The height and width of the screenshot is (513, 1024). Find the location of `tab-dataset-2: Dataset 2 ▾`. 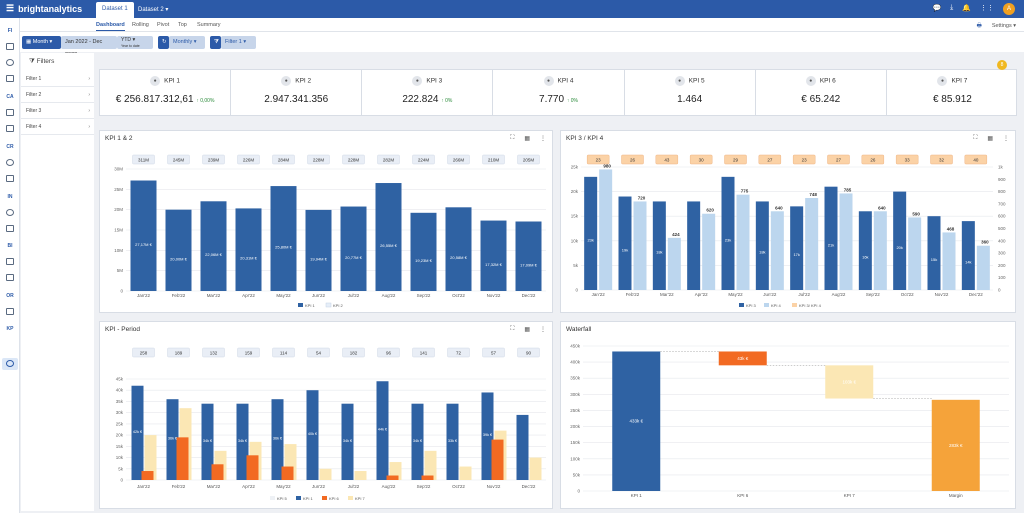

tab-dataset-2: Dataset 2 ▾ is located at coordinates (153, 10).